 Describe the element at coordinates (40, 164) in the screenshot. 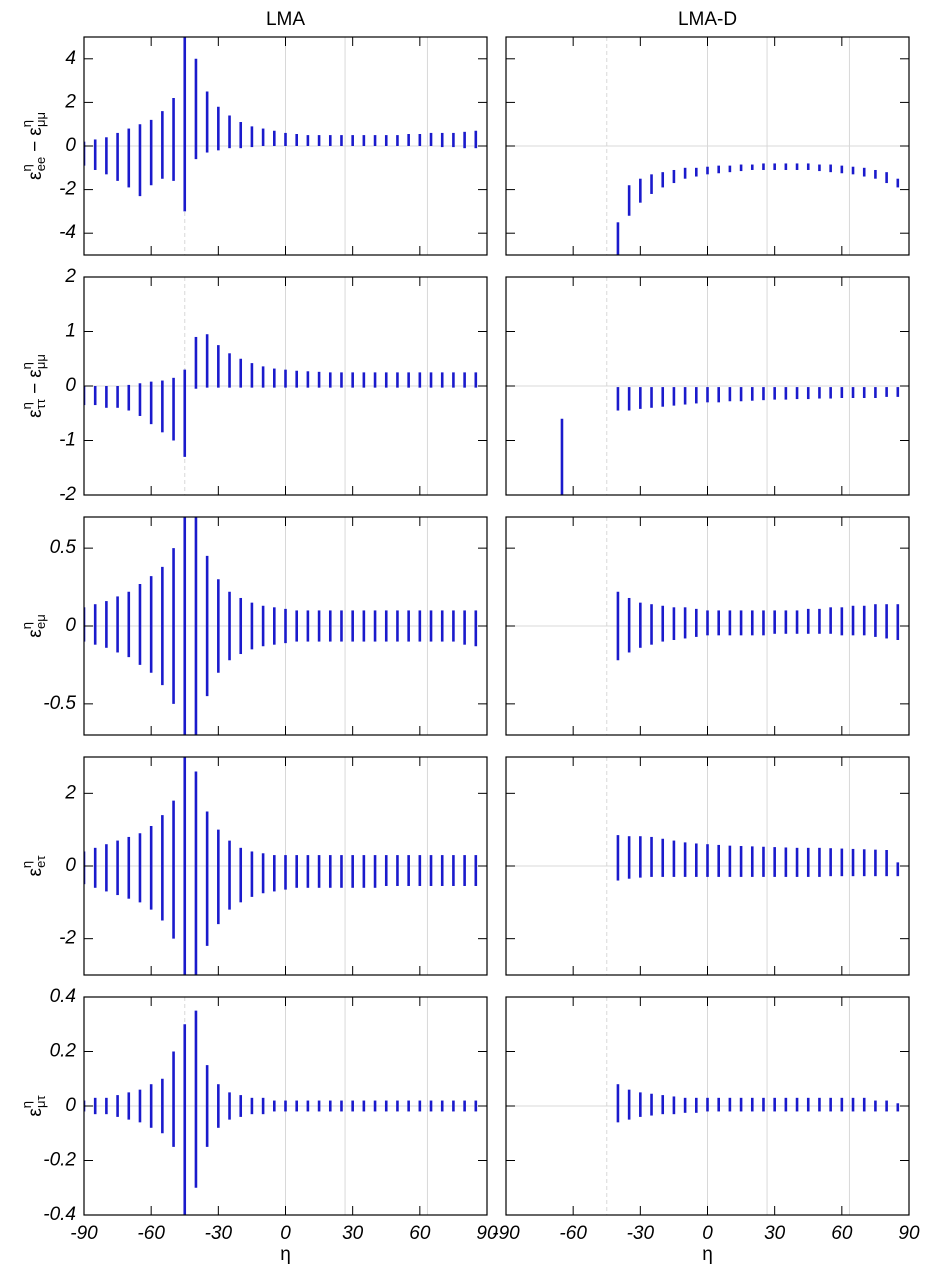

I see `y-label-part: ee` at that location.